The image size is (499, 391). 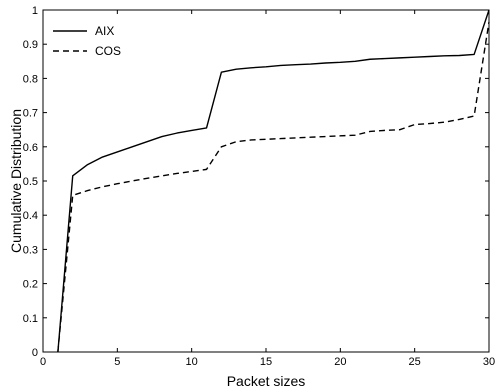 I want to click on x-tick-label: 30, so click(x=489, y=362).